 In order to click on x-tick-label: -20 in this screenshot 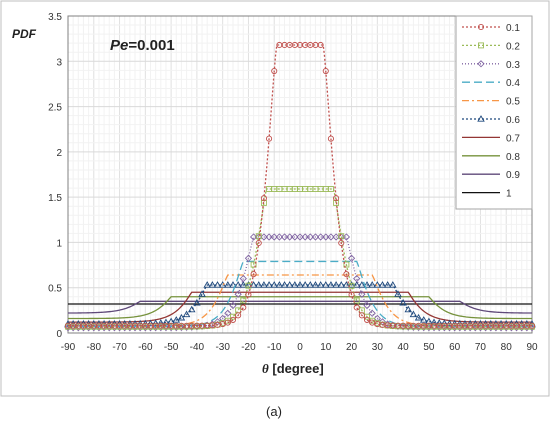, I will do `click(248, 347)`.